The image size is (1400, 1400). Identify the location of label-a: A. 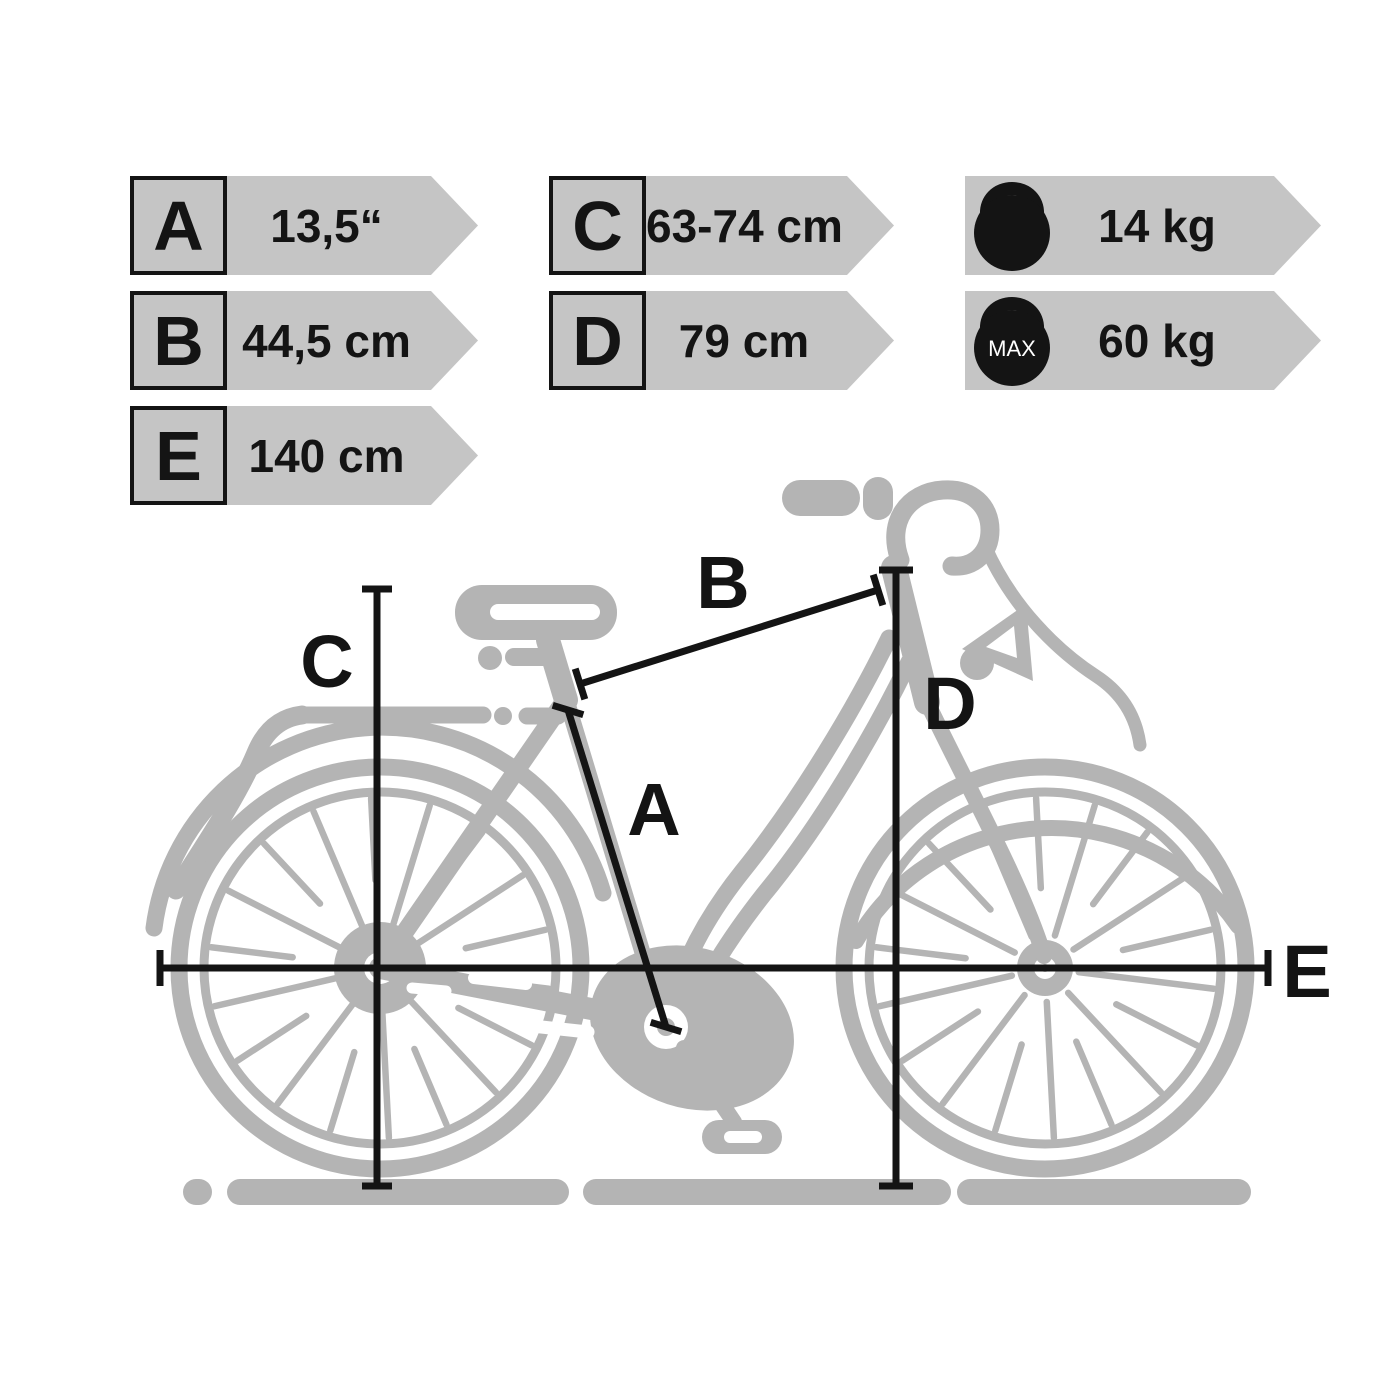
(653, 809).